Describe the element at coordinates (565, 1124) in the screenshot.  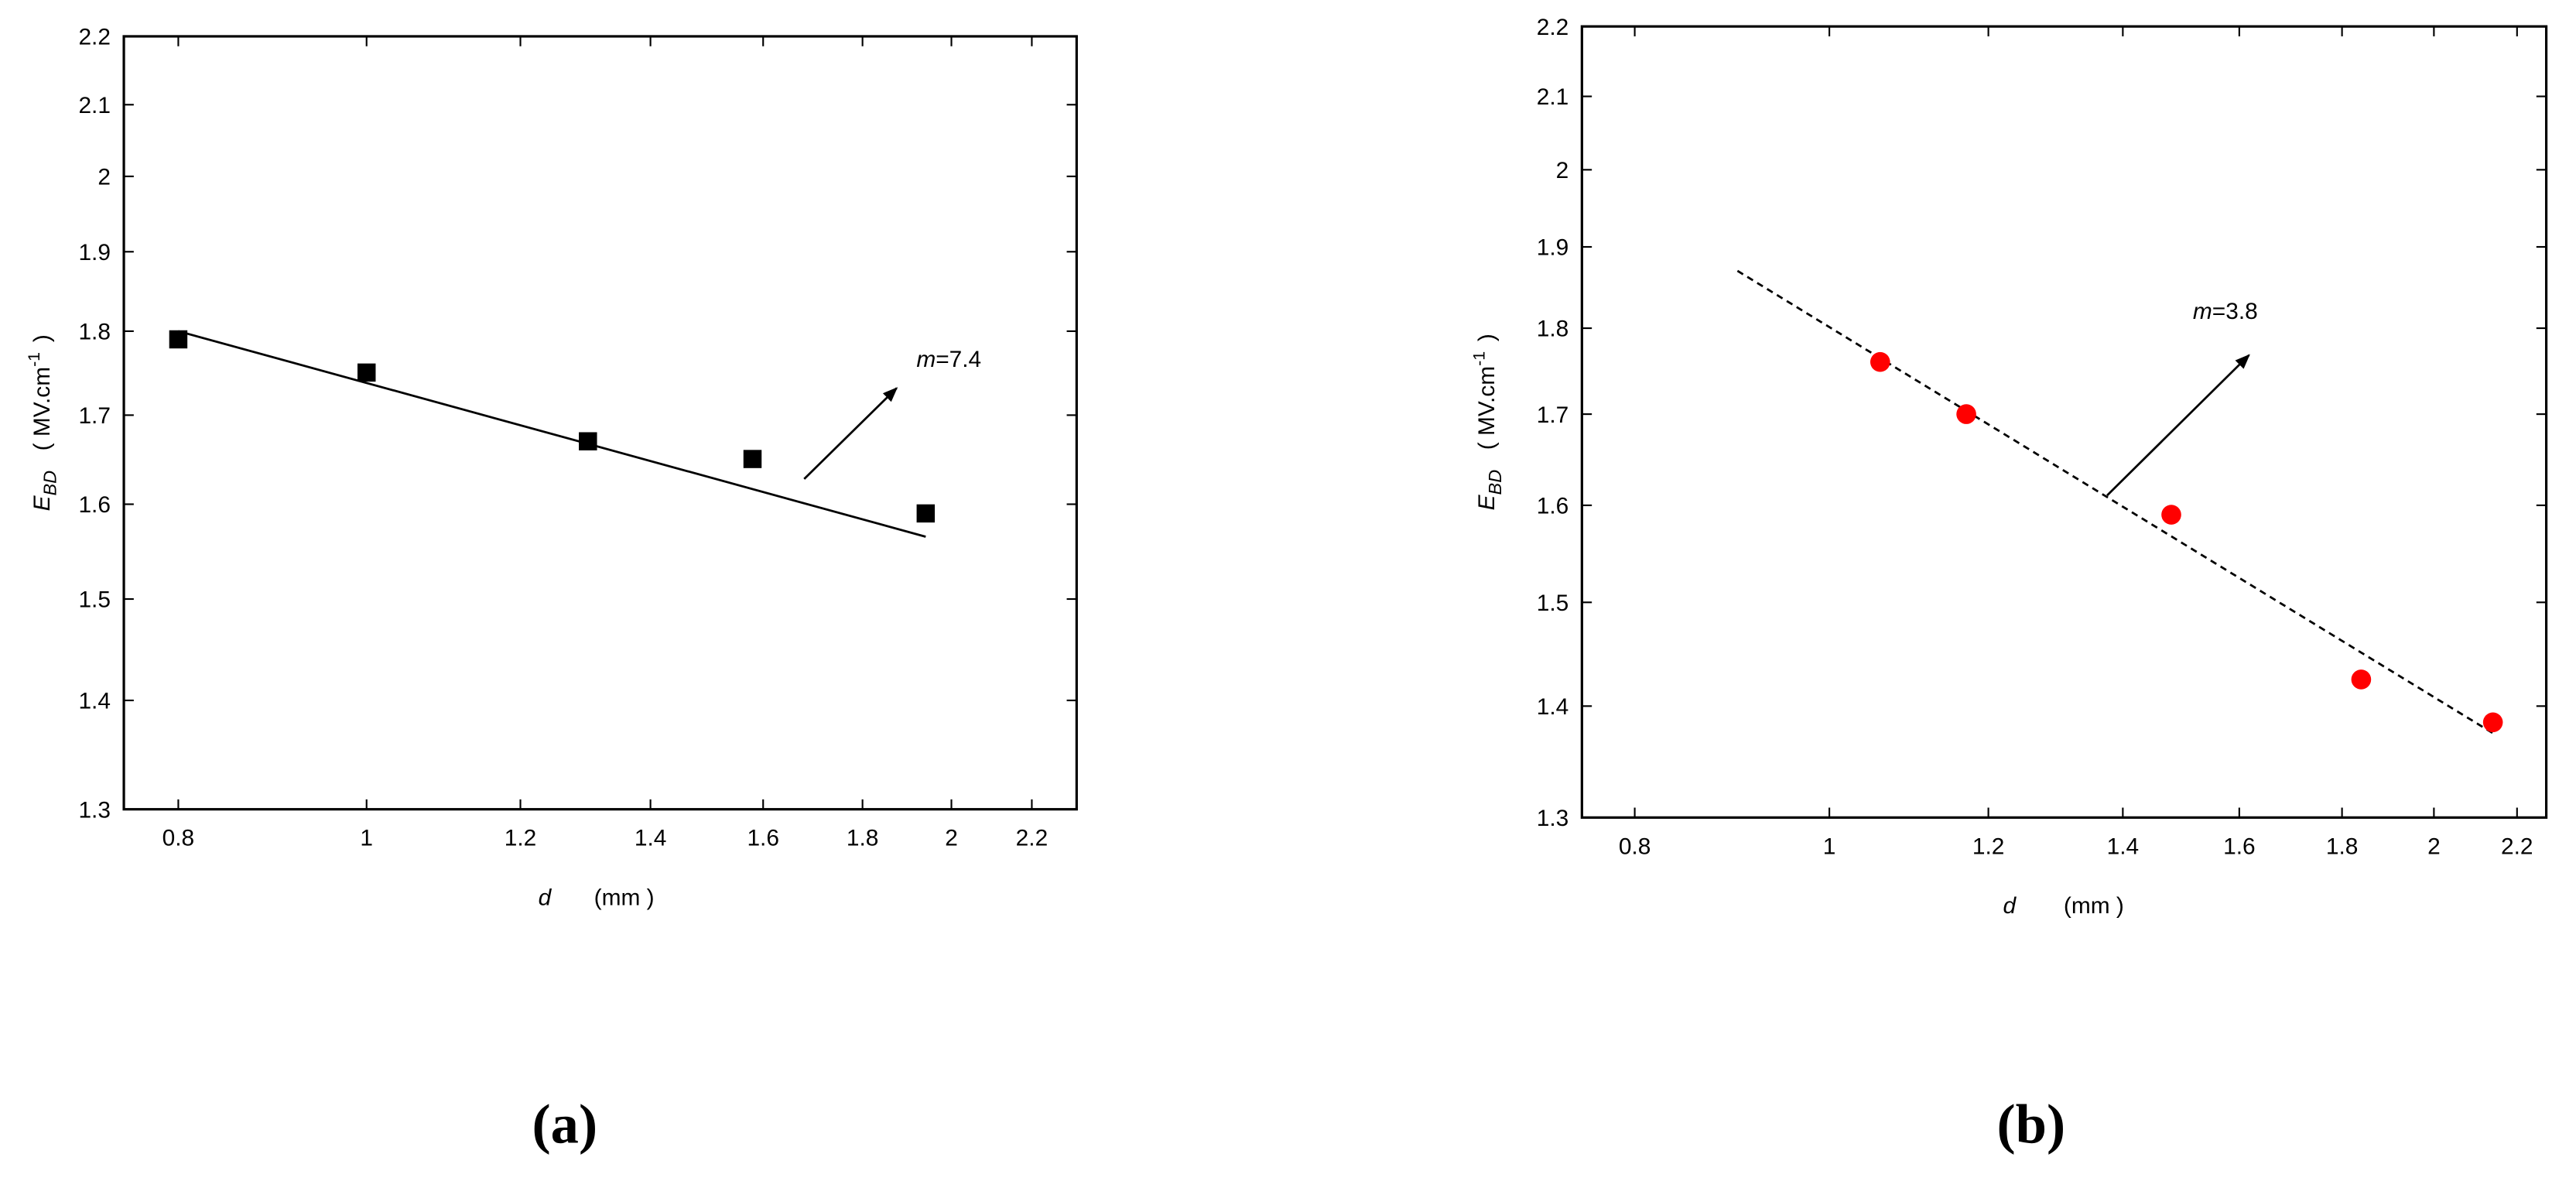
I see `panel-label: (a)` at that location.